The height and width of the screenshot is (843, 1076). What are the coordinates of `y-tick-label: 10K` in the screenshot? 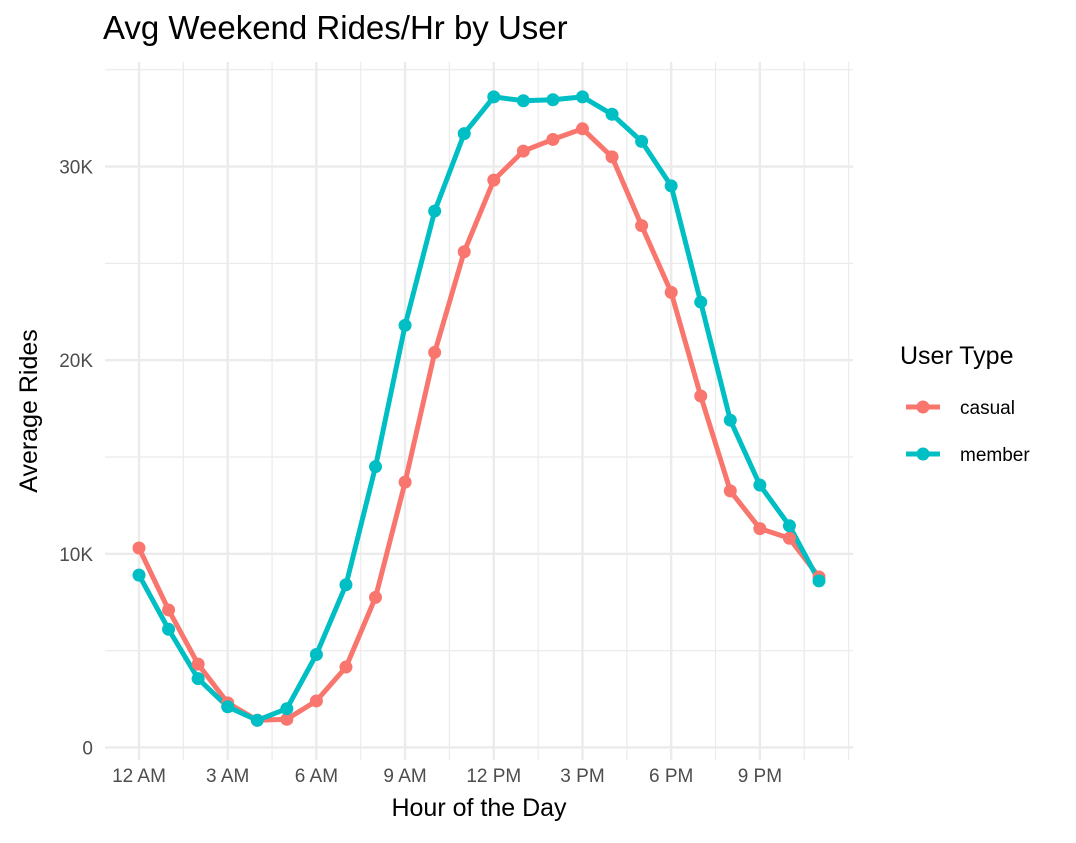 It's located at (76, 555).